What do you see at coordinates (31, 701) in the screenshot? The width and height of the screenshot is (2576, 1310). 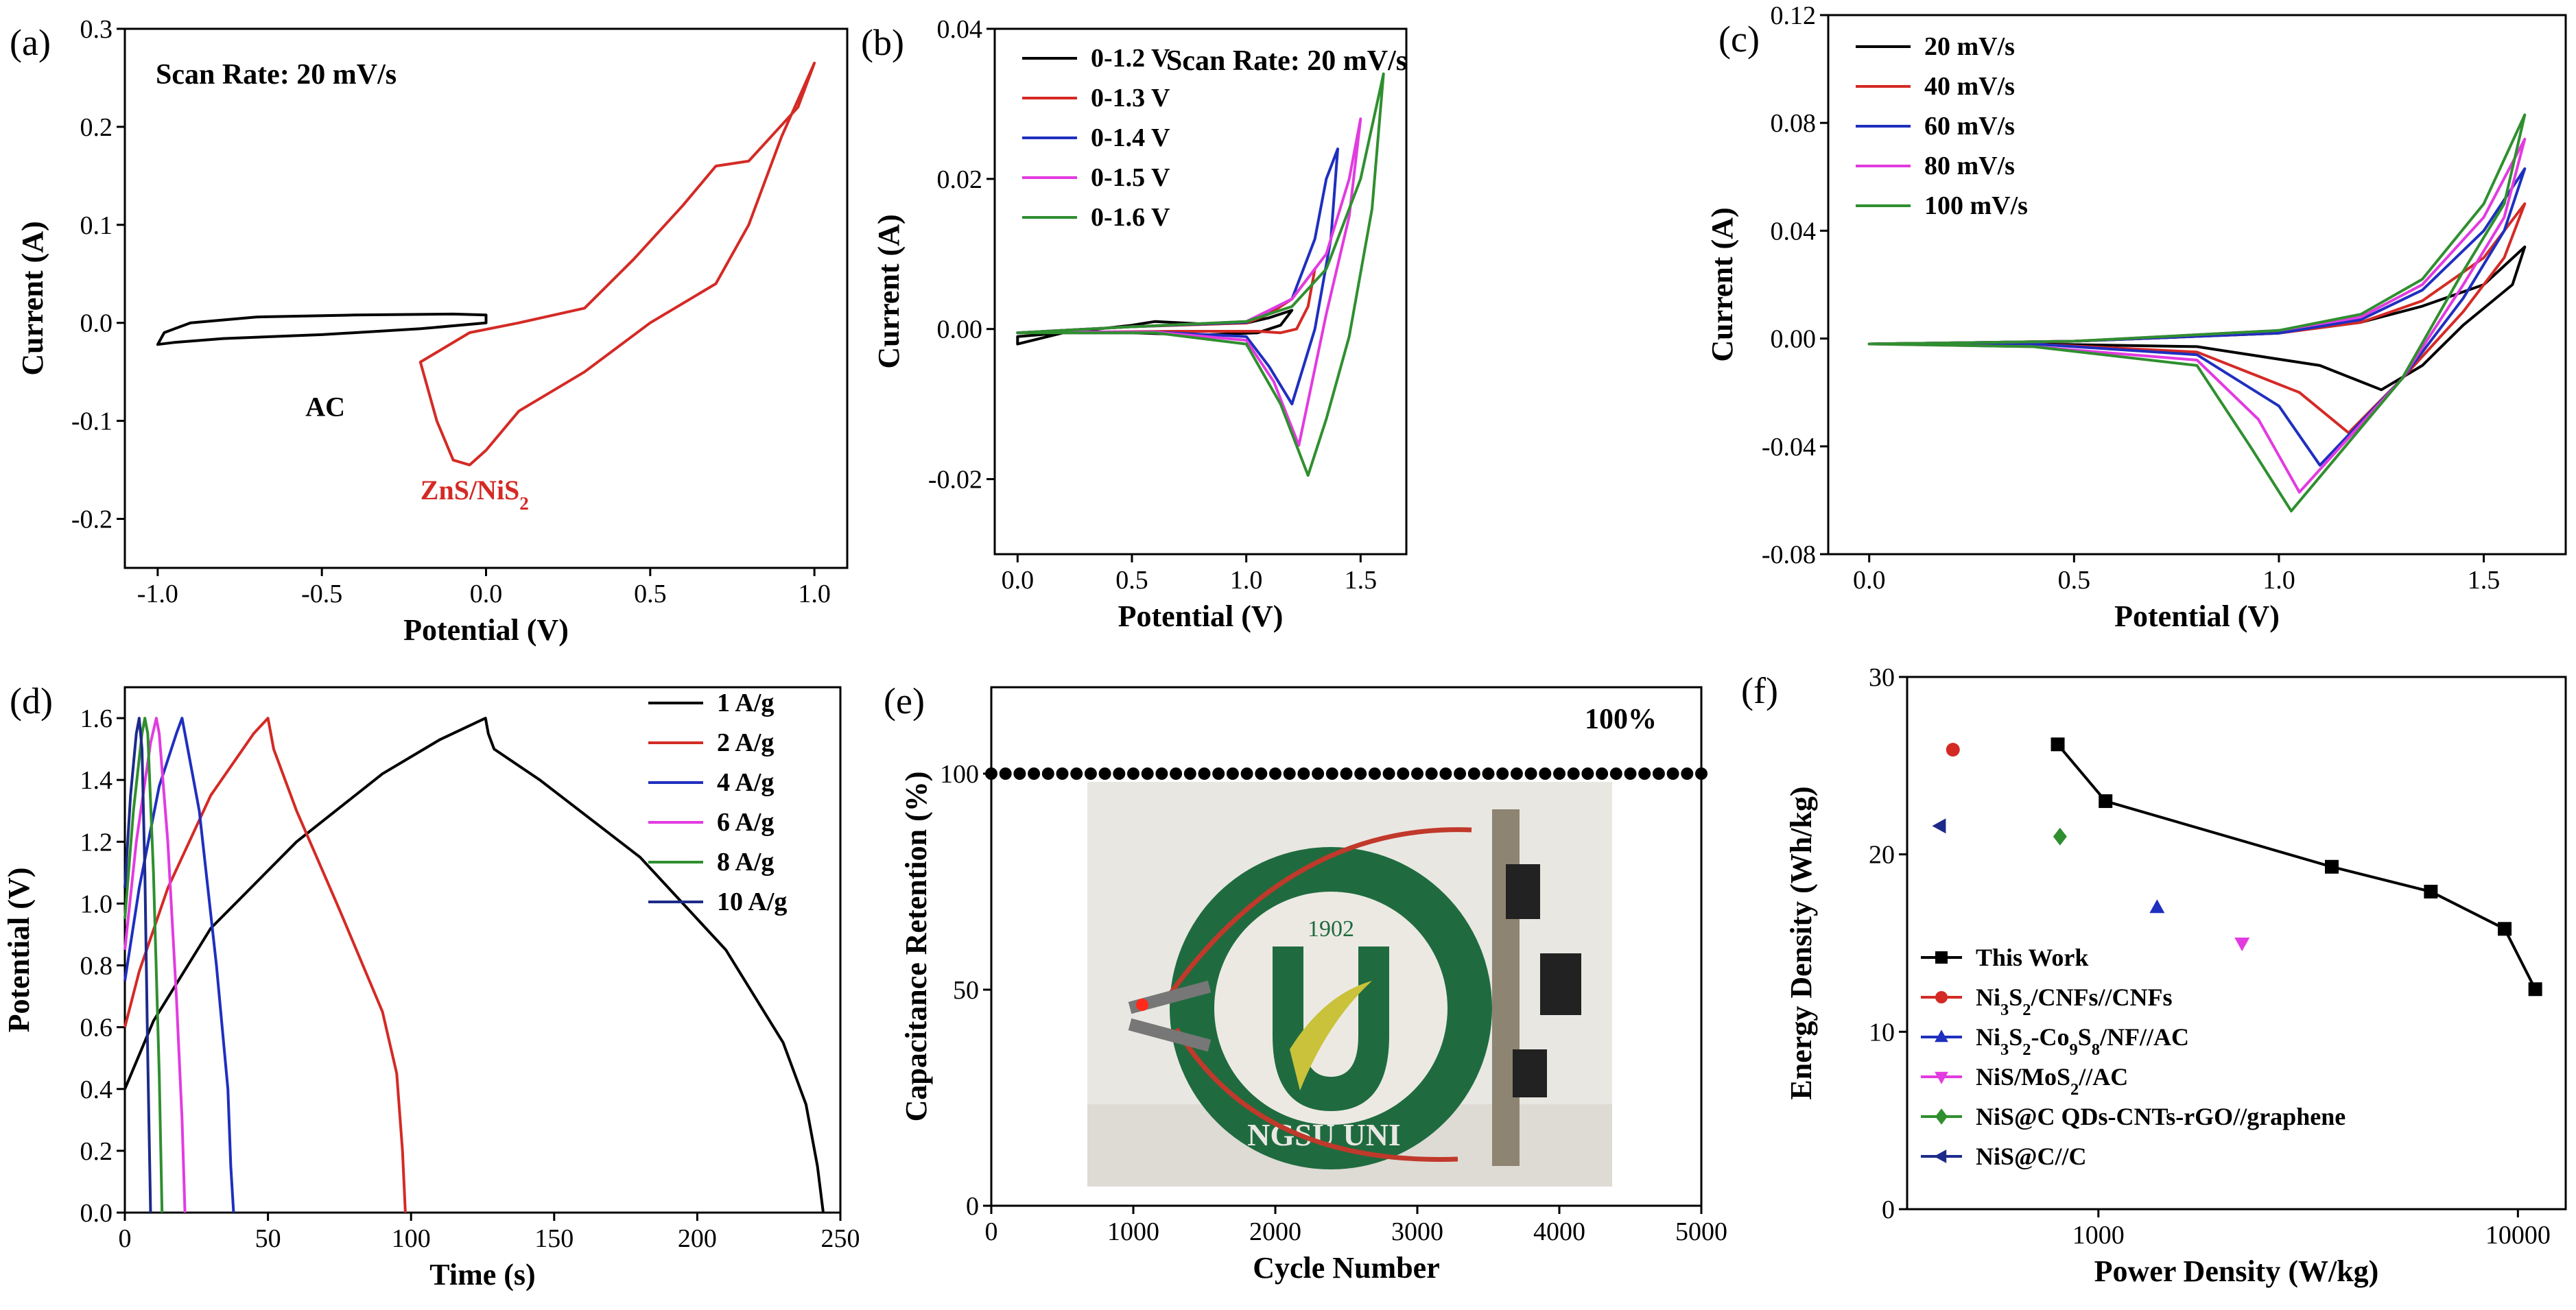 I see `panel-label: (d)` at bounding box center [31, 701].